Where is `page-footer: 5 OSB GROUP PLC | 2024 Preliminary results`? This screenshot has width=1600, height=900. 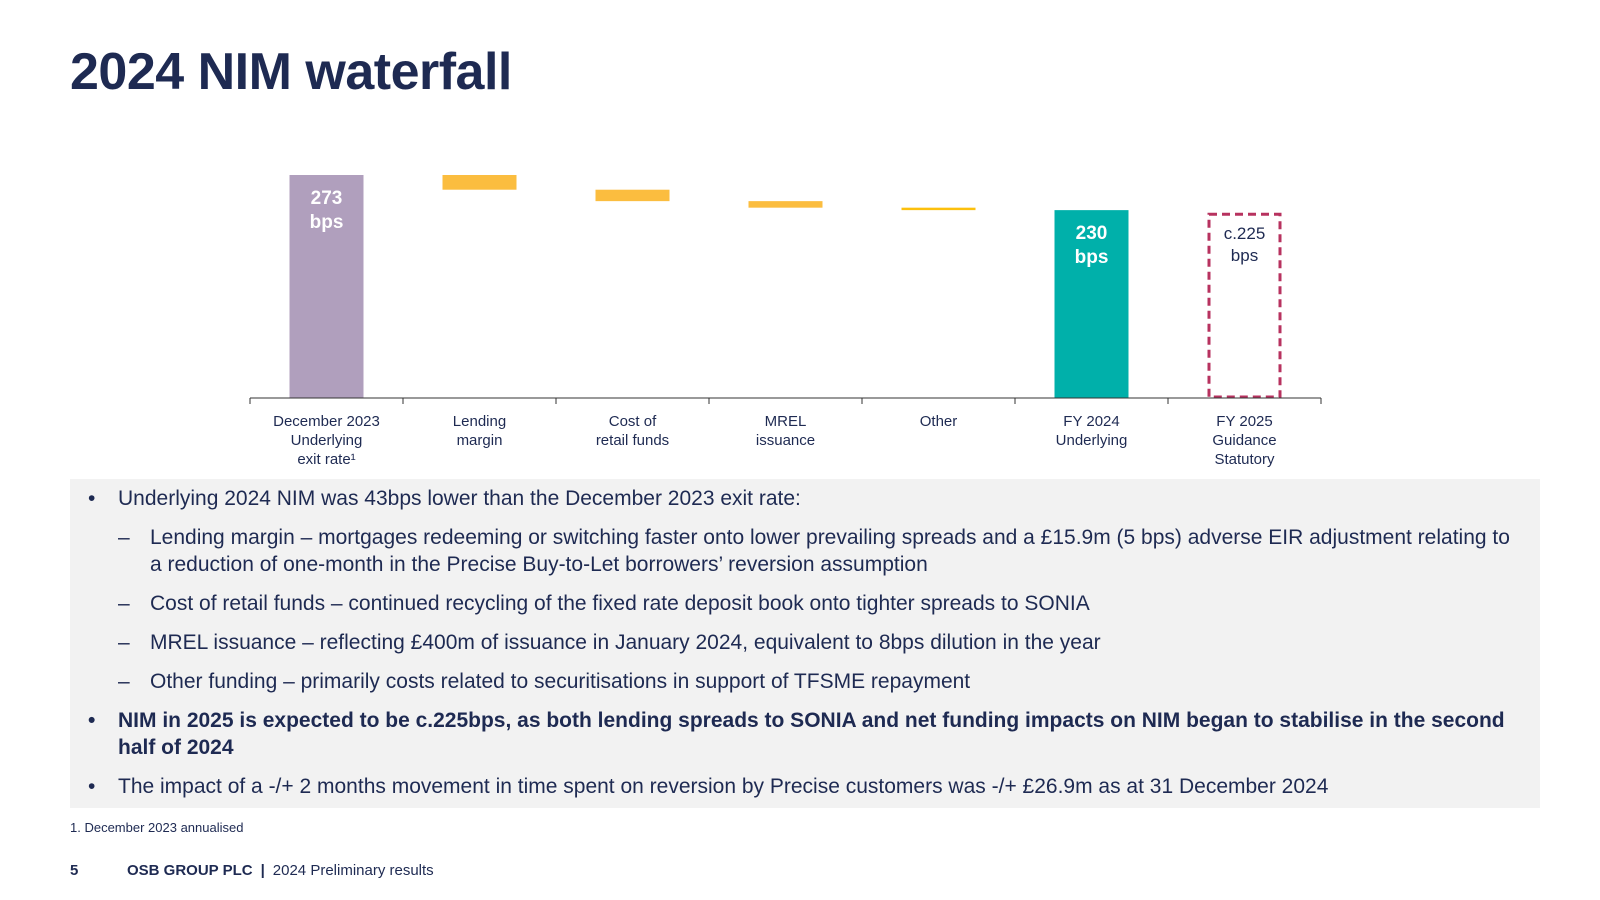 page-footer: 5 OSB GROUP PLC | 2024 Preliminary results is located at coordinates (252, 870).